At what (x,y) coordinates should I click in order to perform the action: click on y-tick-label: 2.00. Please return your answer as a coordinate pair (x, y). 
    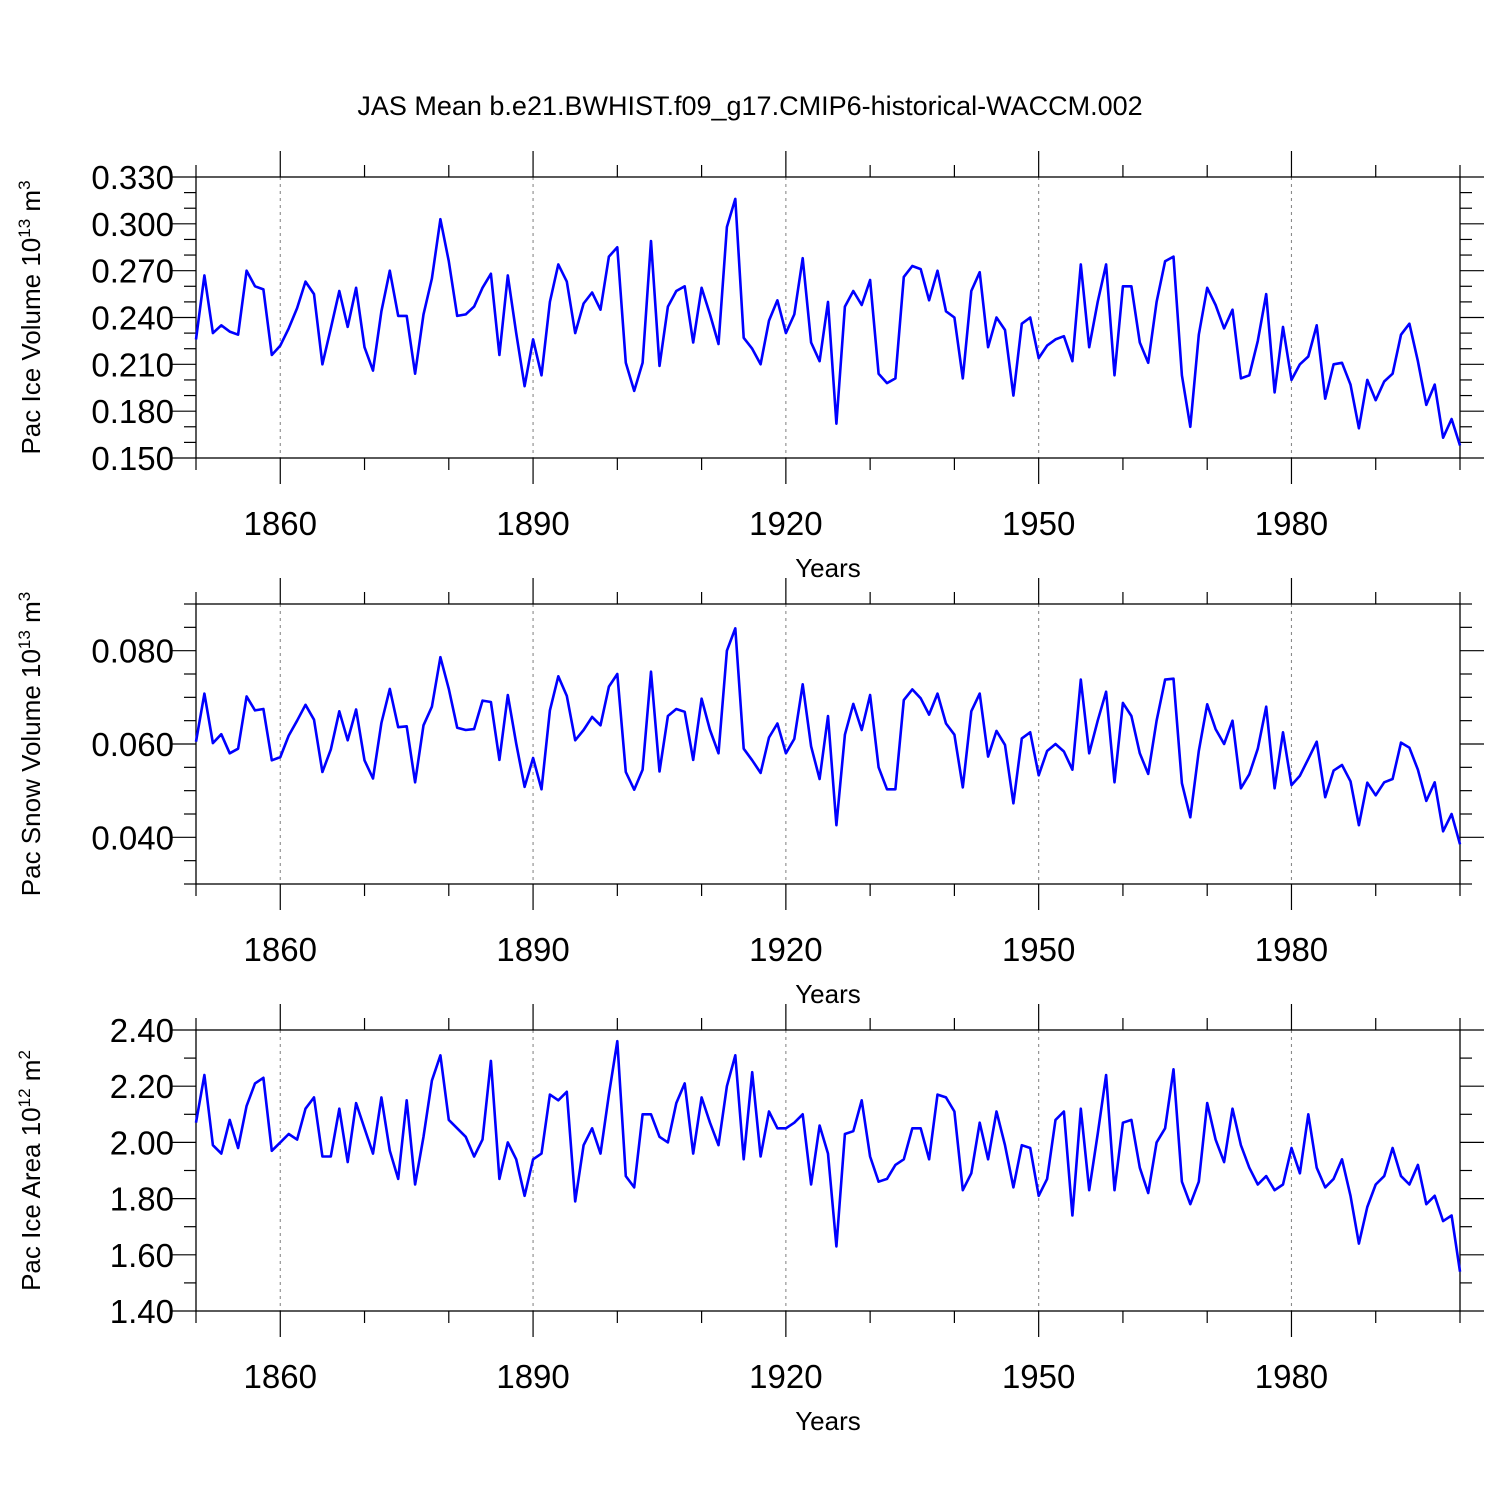
    Looking at the image, I should click on (142, 1142).